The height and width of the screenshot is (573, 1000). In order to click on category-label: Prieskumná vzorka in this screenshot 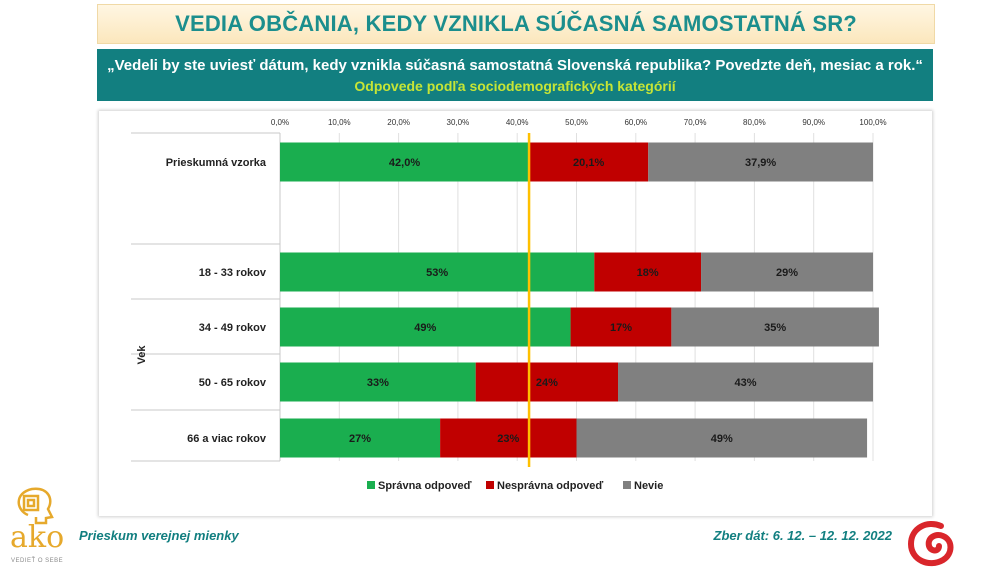, I will do `click(216, 163)`.